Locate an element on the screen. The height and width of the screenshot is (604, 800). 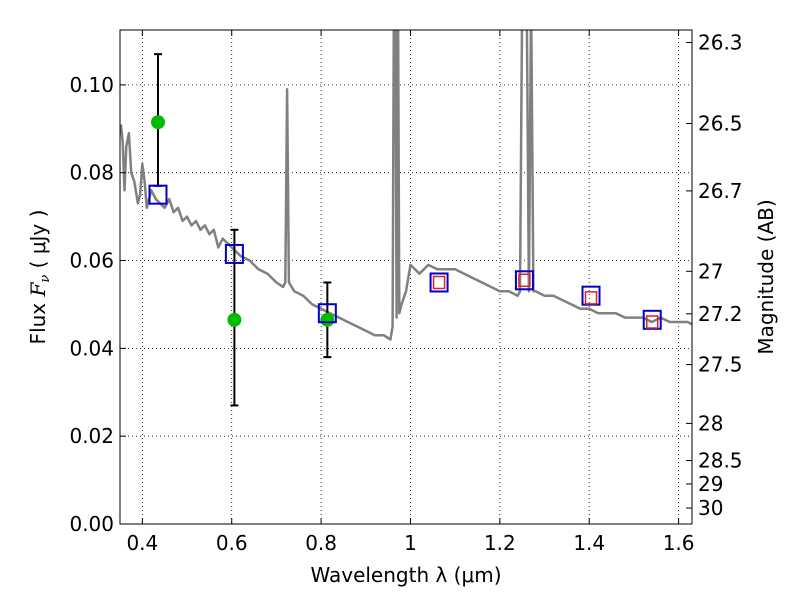
mag-tick-label: 29 is located at coordinates (710, 484).